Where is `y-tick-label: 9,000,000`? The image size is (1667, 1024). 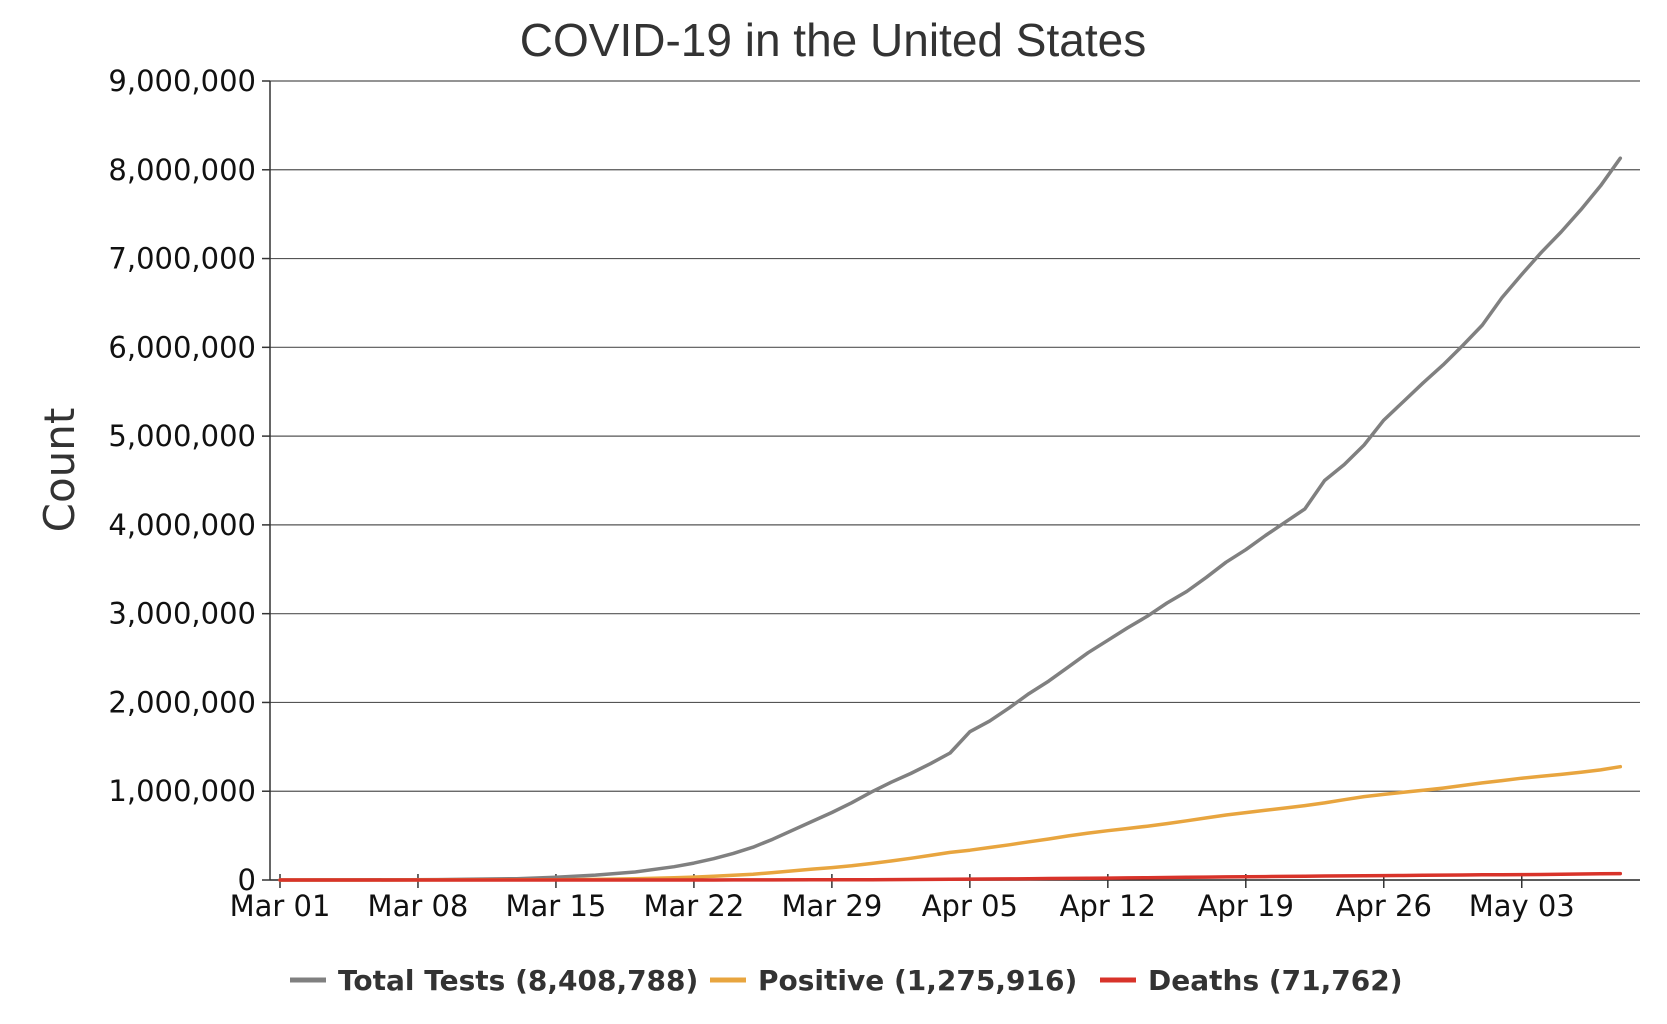
y-tick-label: 9,000,000 is located at coordinates (182, 81).